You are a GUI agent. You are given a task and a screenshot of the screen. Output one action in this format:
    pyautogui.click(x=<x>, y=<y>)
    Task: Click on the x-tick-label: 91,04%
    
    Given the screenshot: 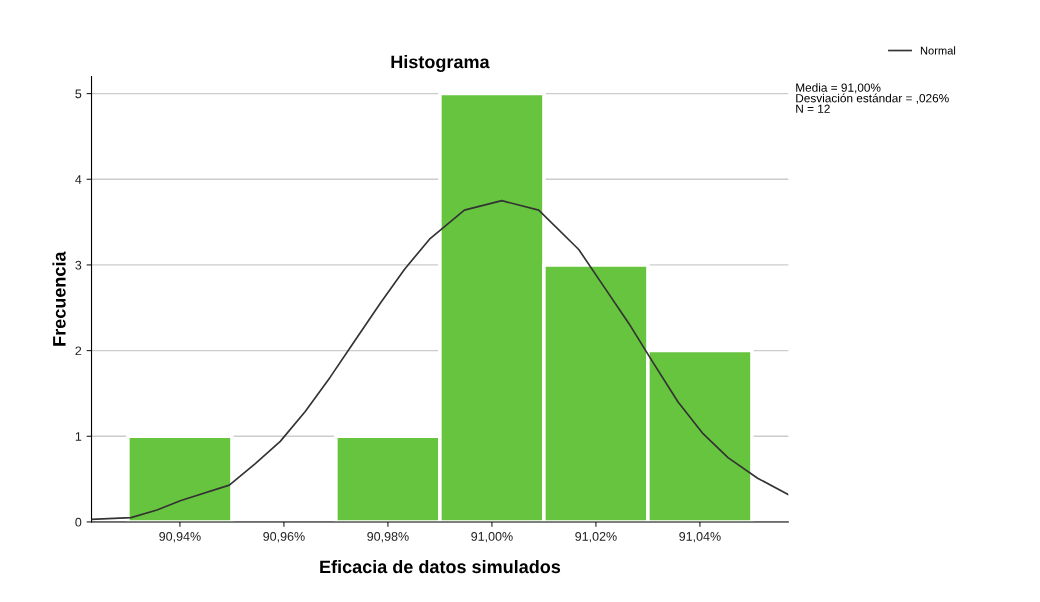 What is the action you would take?
    pyautogui.click(x=700, y=537)
    